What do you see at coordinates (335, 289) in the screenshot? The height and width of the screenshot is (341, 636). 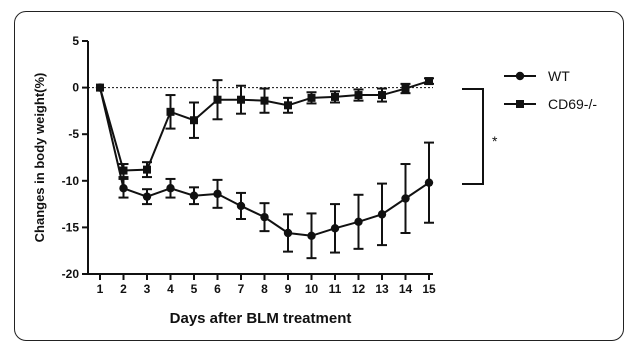 I see `x-tick-label: 11` at bounding box center [335, 289].